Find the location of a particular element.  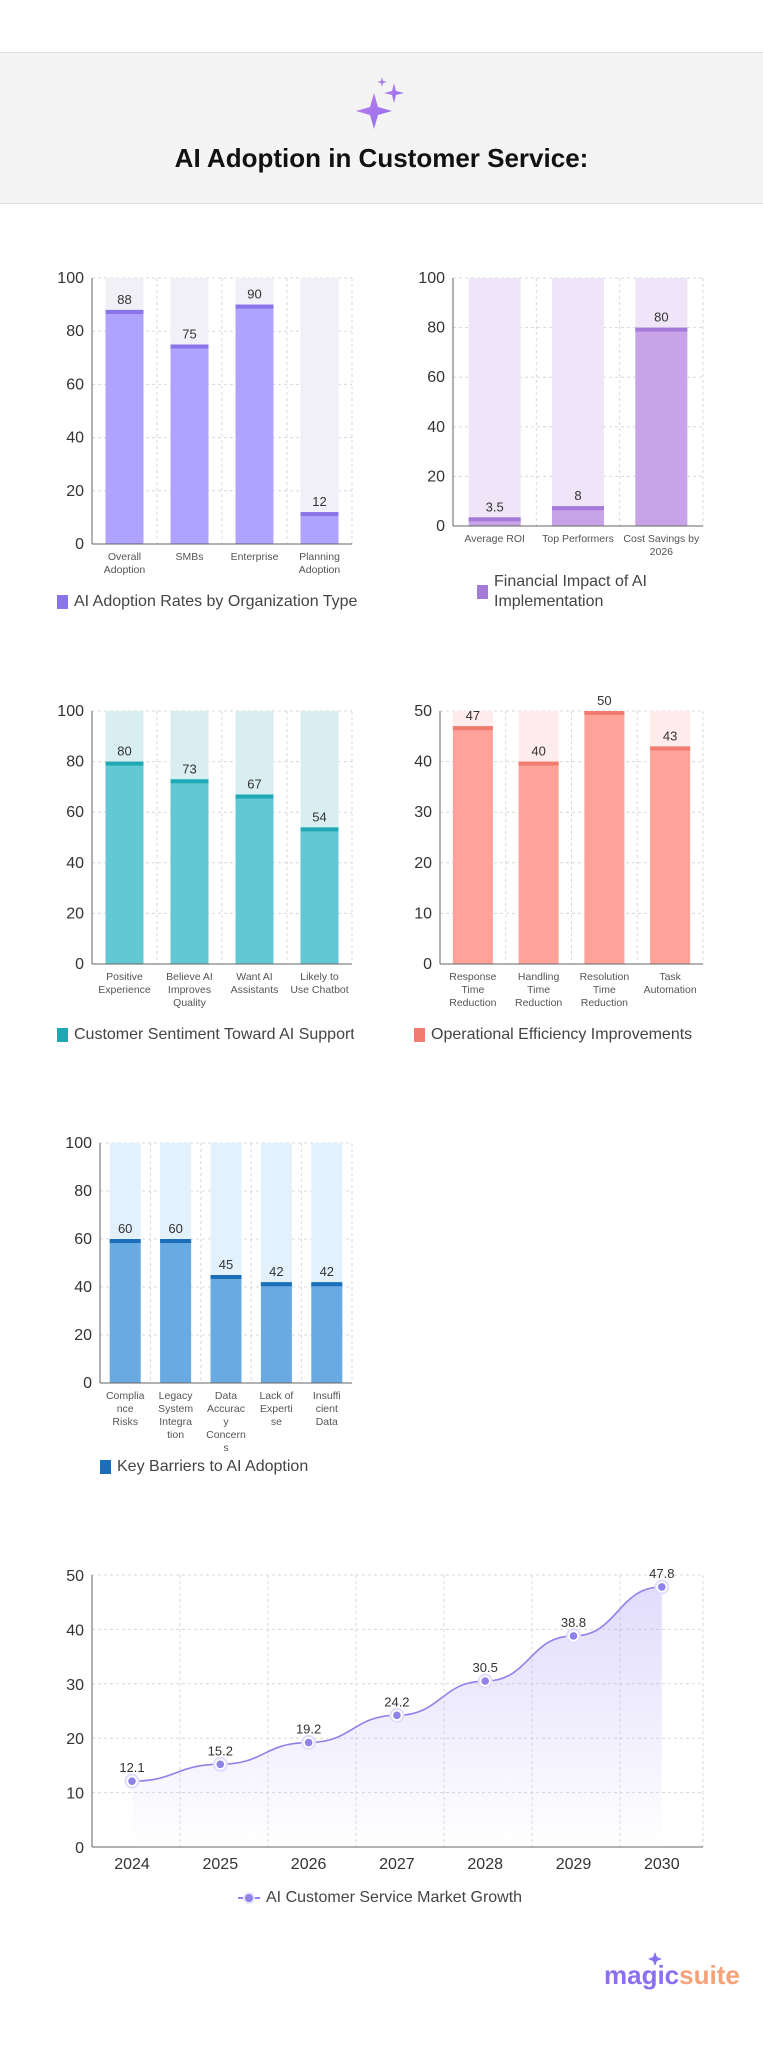

x-tick-label: y is located at coordinates (226, 1422).